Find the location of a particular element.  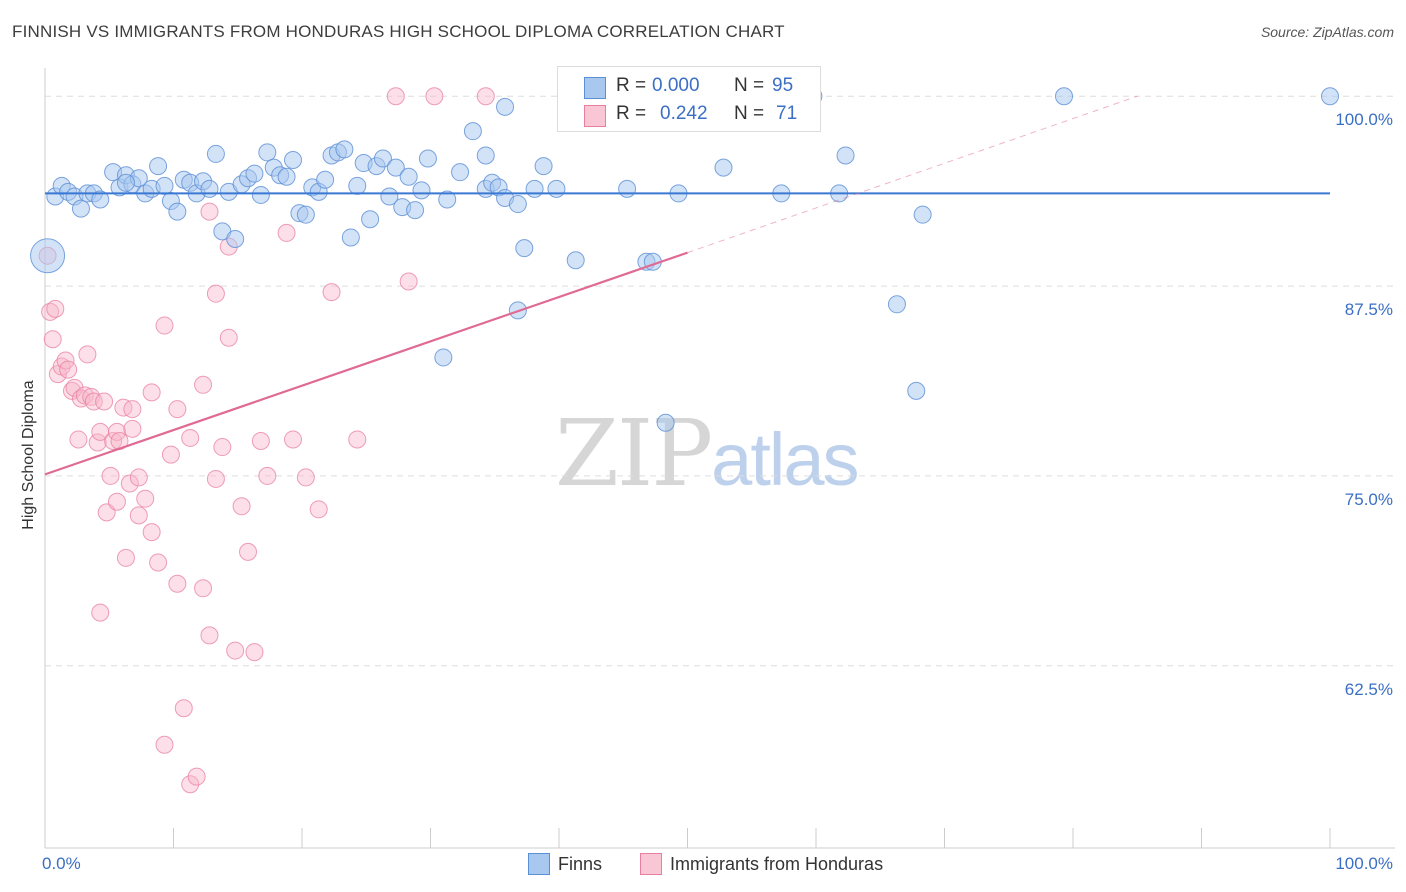

honduras-trend-line is located at coordinates (366, 363).